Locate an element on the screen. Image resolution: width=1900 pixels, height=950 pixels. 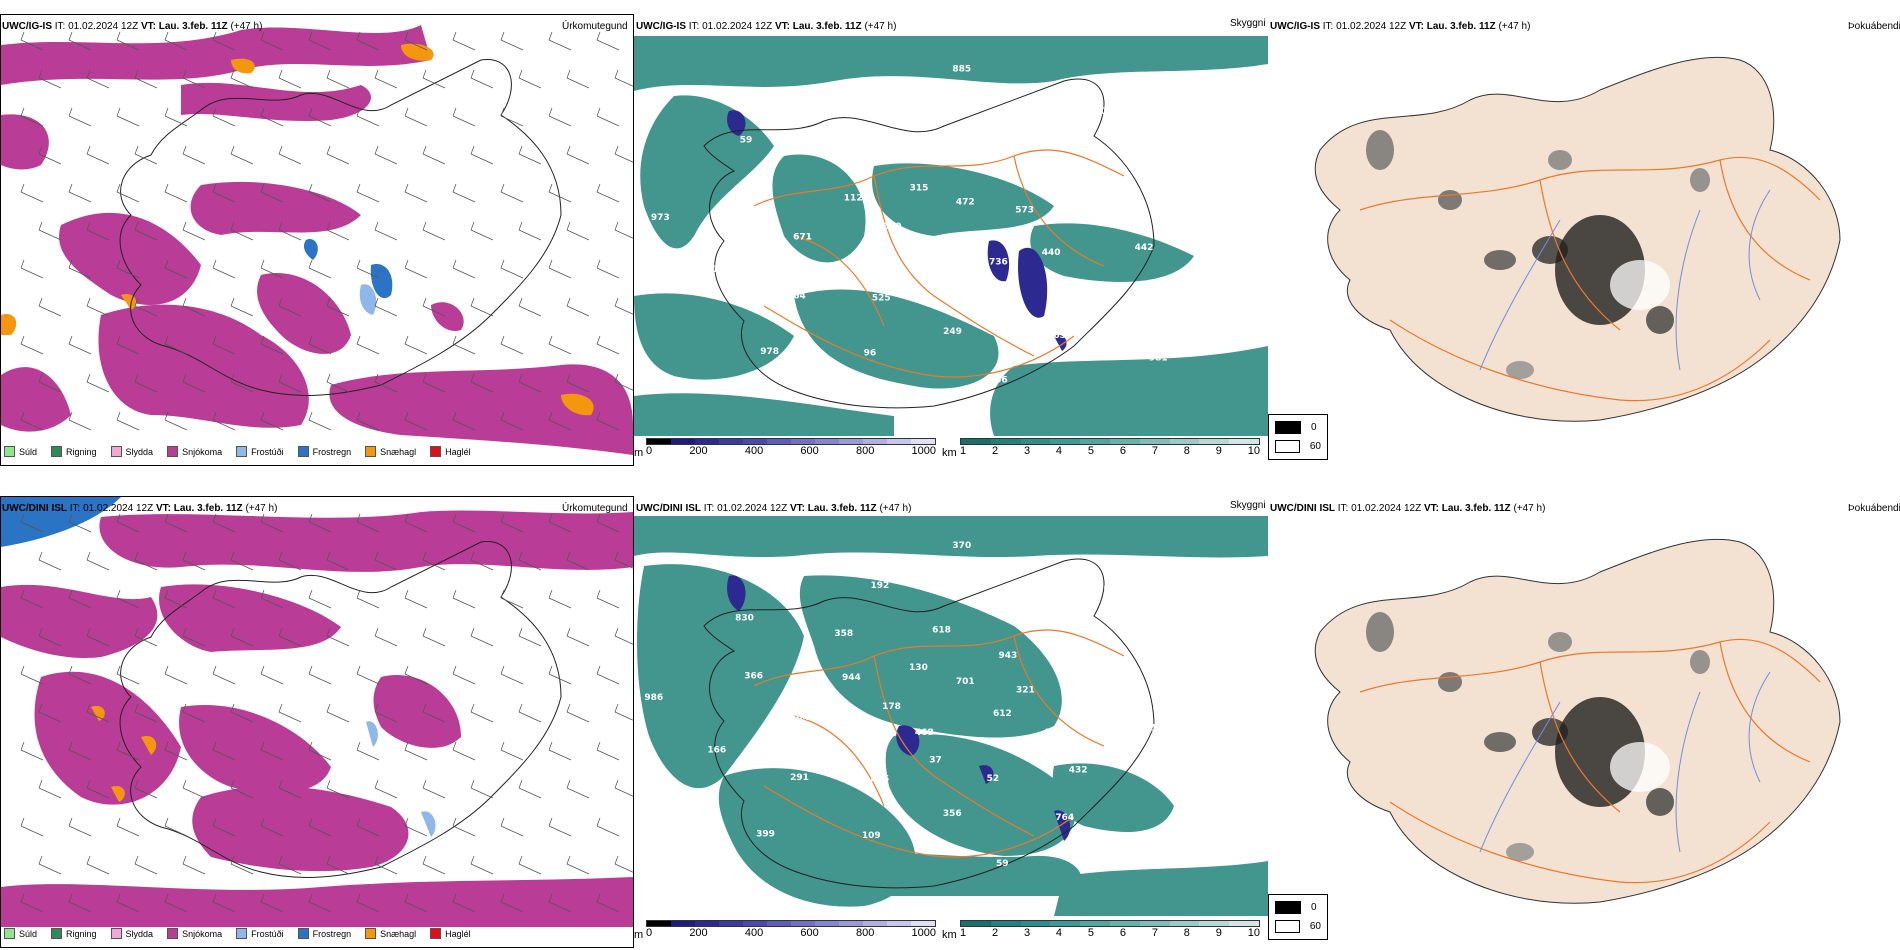
snow-areas is located at coordinates (317, 718).